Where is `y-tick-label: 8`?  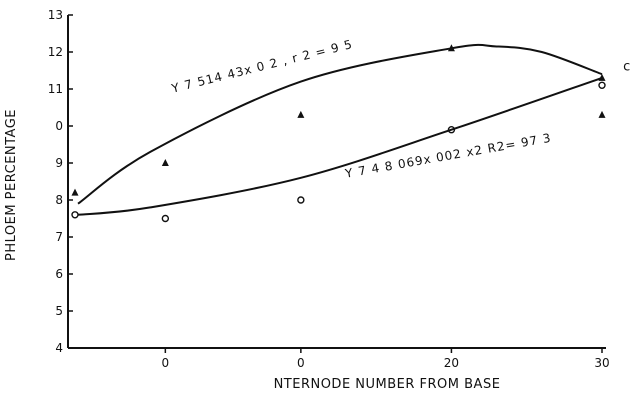 y-tick-label: 8 is located at coordinates (59, 200).